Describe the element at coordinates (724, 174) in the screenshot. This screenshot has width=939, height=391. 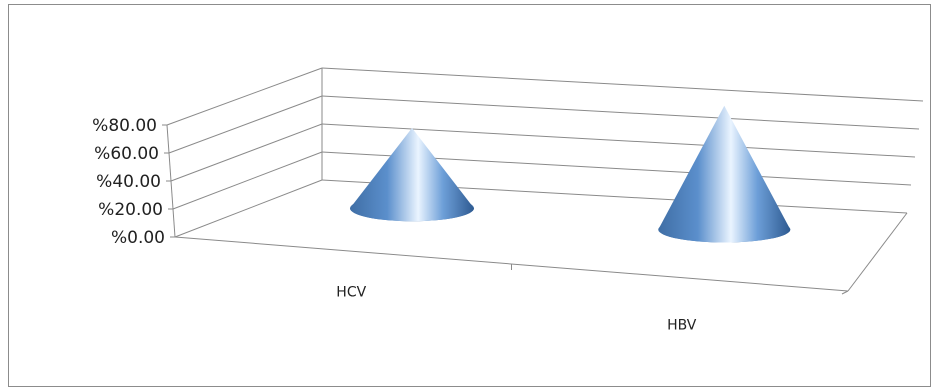
I see `cone-hbv` at that location.